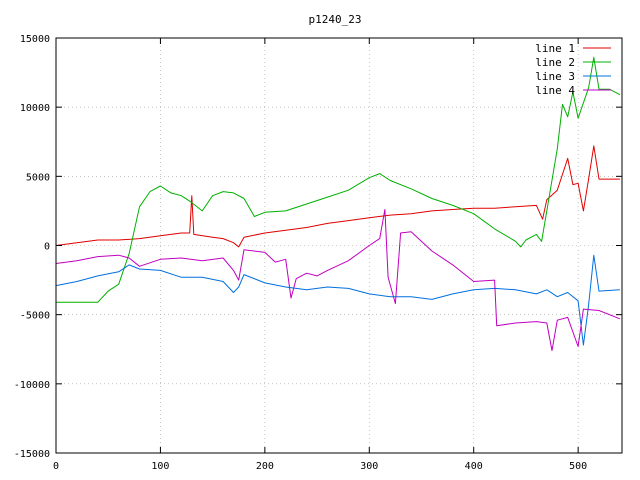 This screenshot has width=640, height=480. Describe the element at coordinates (47, 247) in the screenshot. I see `y-tick-label: 0` at that location.